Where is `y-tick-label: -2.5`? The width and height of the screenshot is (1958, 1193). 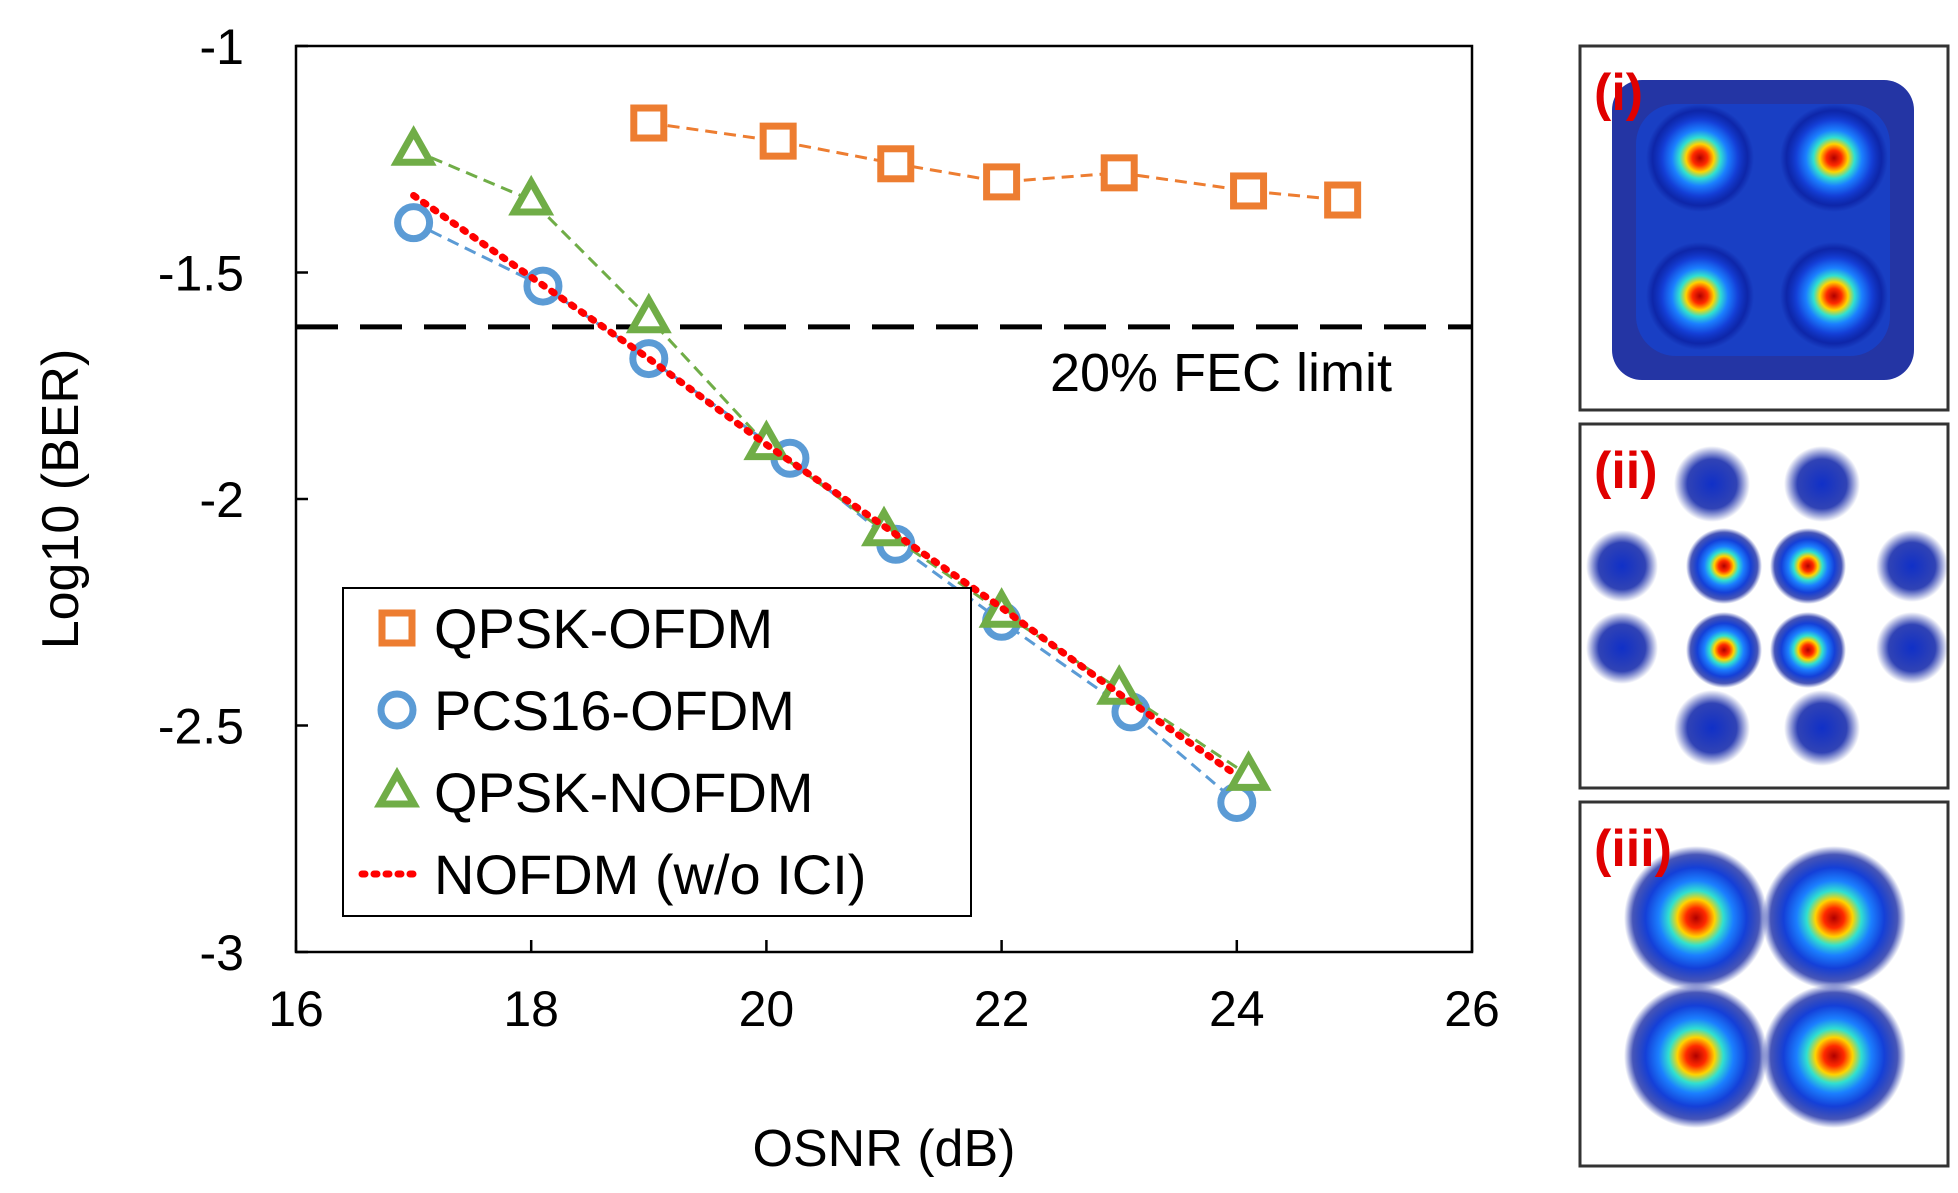
y-tick-label: -2.5 is located at coordinates (201, 727).